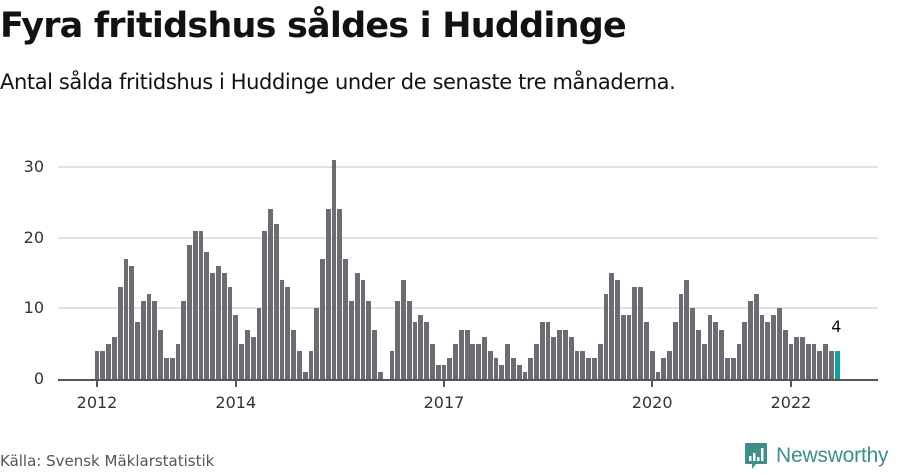 The height and width of the screenshot is (474, 900). What do you see at coordinates (756, 456) in the screenshot?
I see `bar-chart-logo-icon` at bounding box center [756, 456].